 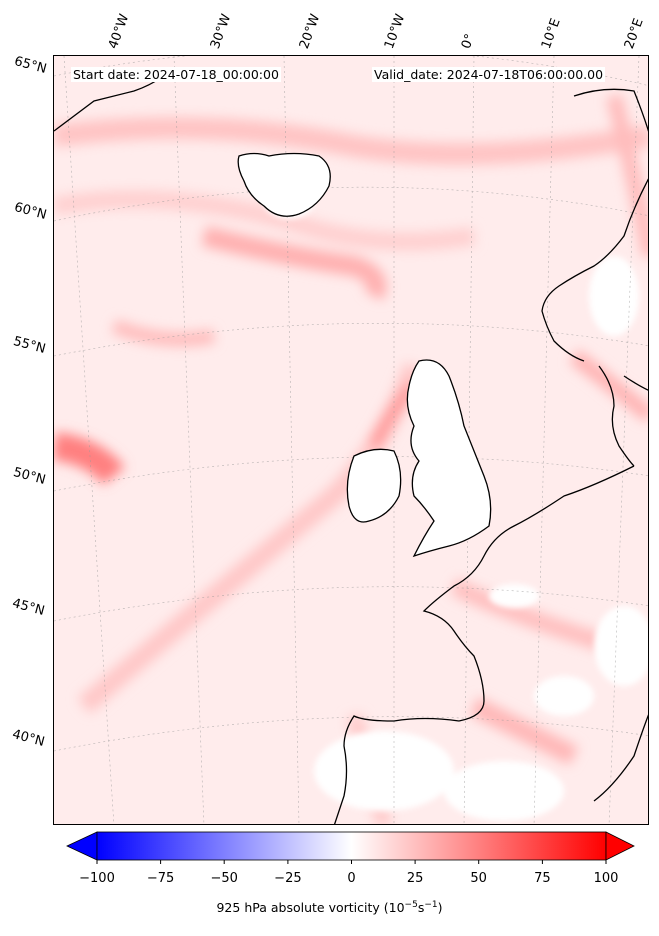 I want to click on colorbar-tick-label: 100, so click(x=606, y=878).